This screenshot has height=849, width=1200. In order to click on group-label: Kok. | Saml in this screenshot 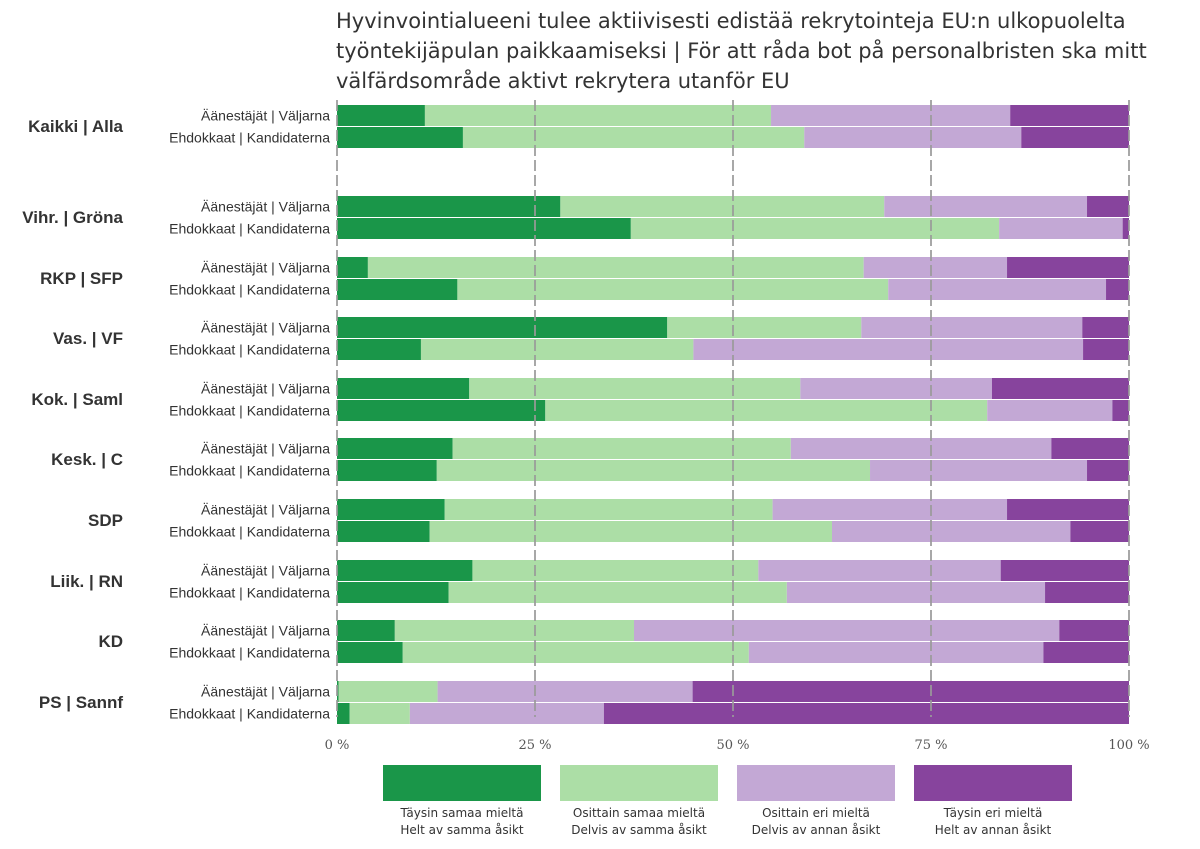, I will do `click(77, 399)`.